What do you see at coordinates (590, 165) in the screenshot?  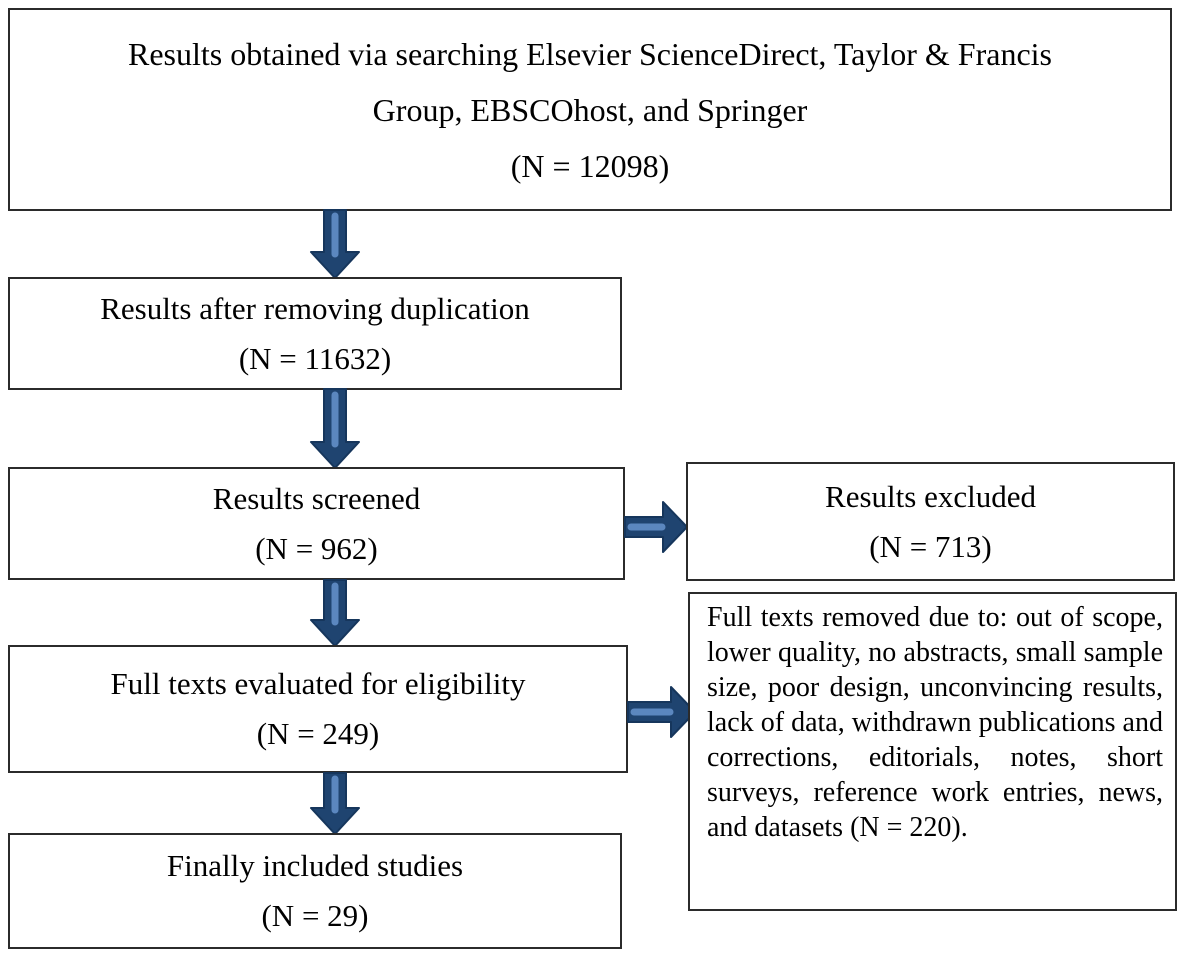 I see `flow-box-search-results-count: (N = 12098)` at bounding box center [590, 165].